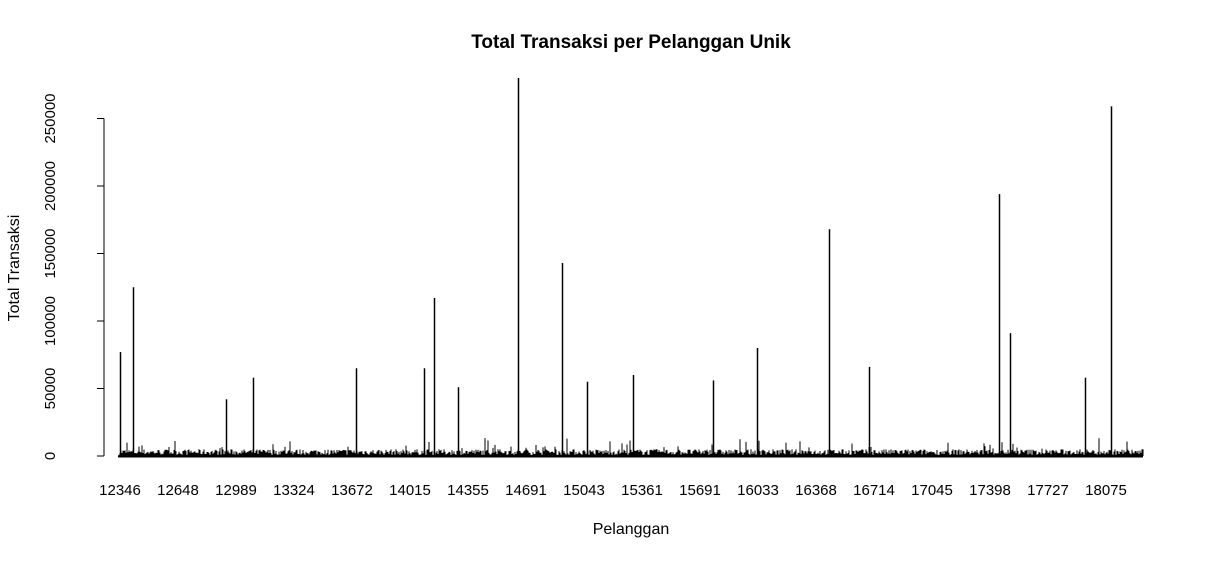  What do you see at coordinates (990, 490) in the screenshot?
I see `x-tick-label: 17398` at bounding box center [990, 490].